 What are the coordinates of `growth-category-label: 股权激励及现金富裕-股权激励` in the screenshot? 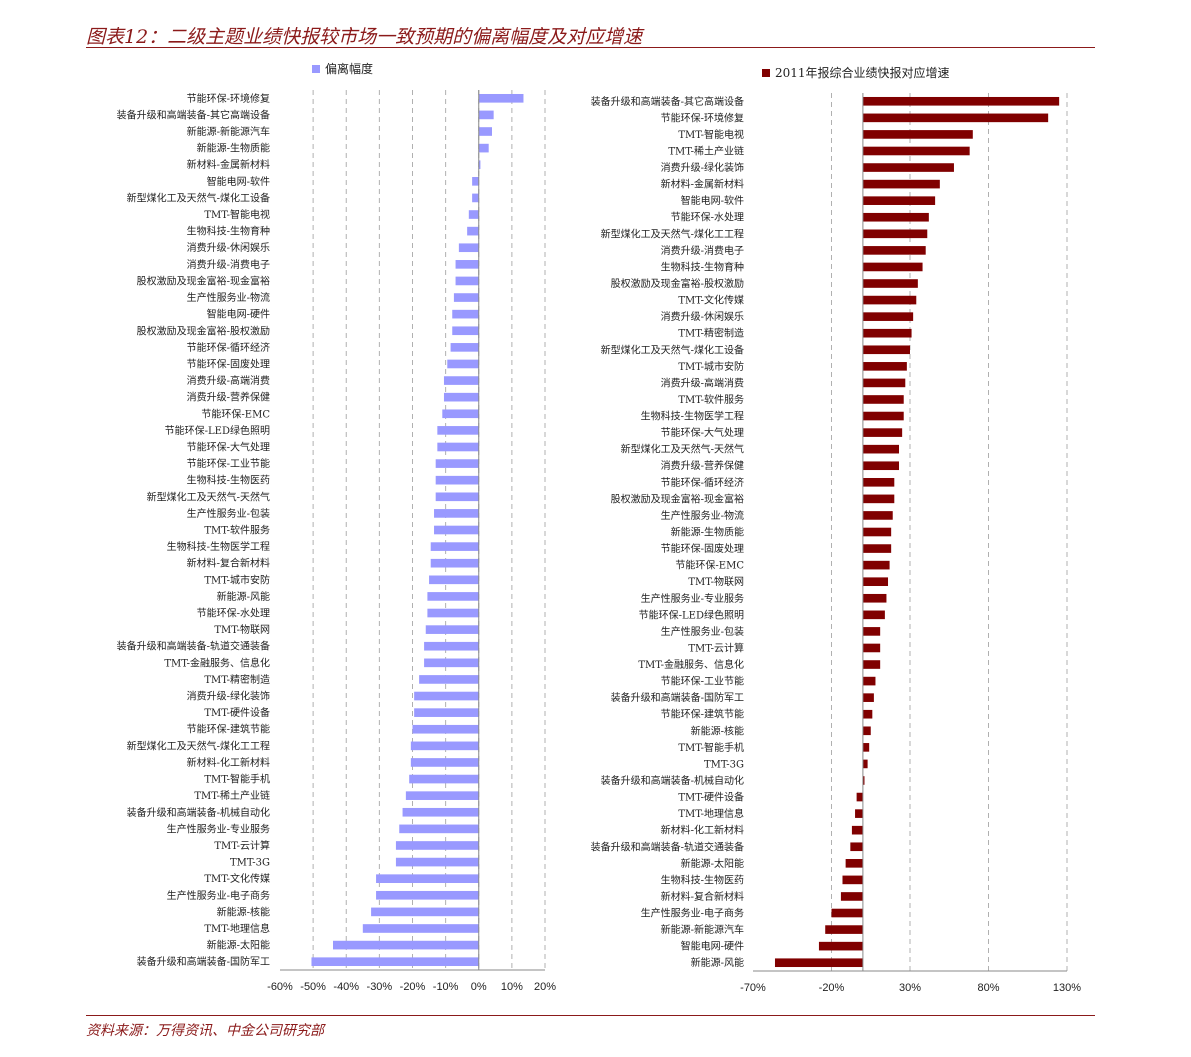 It's located at (677, 283).